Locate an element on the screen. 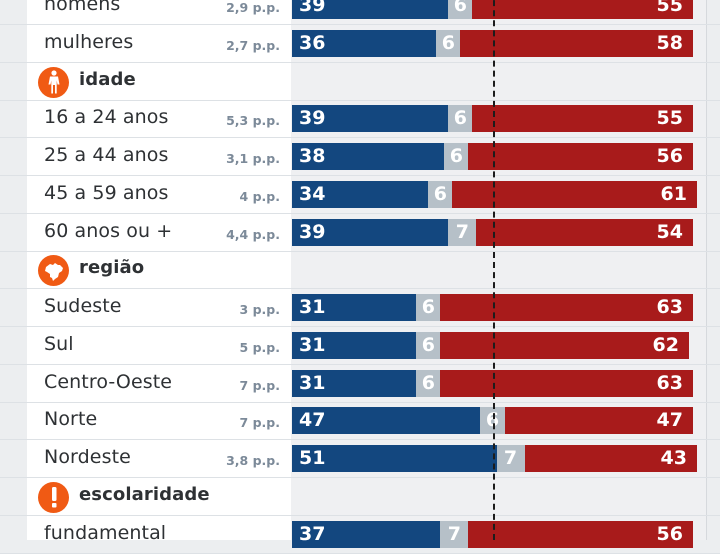 The image size is (720, 554). group-label: escolaridade is located at coordinates (144, 494).